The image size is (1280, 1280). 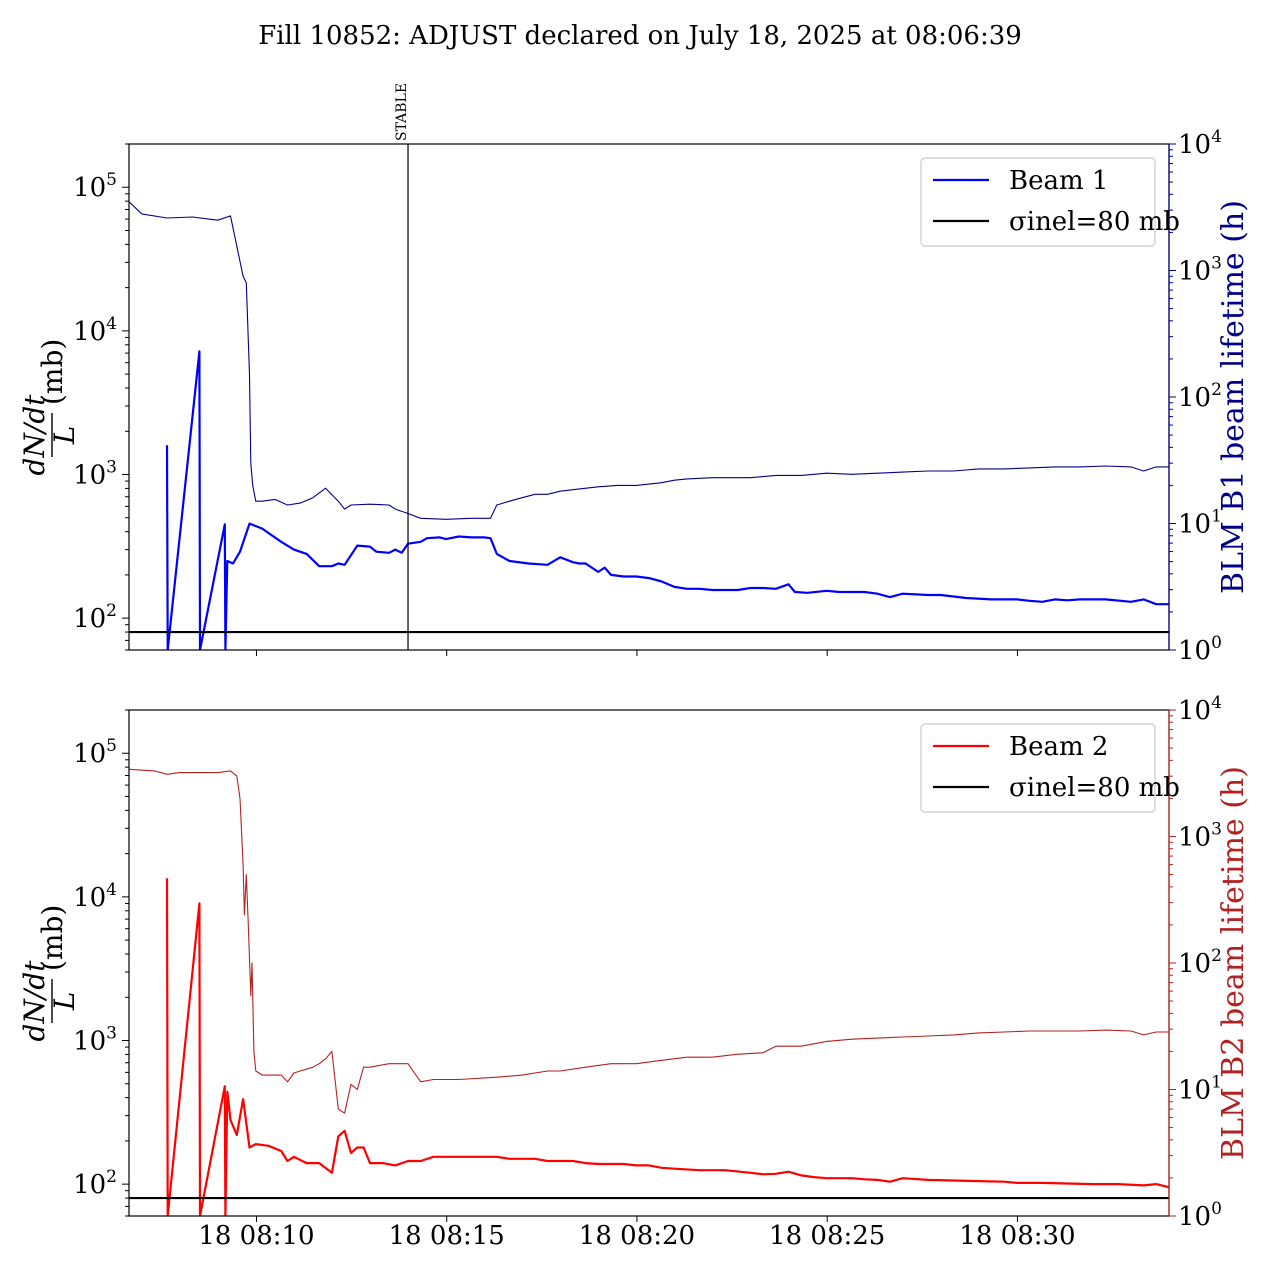 I want to click on y2-axis-label: BLM B2 beam lifetime (h), so click(x=1233, y=963).